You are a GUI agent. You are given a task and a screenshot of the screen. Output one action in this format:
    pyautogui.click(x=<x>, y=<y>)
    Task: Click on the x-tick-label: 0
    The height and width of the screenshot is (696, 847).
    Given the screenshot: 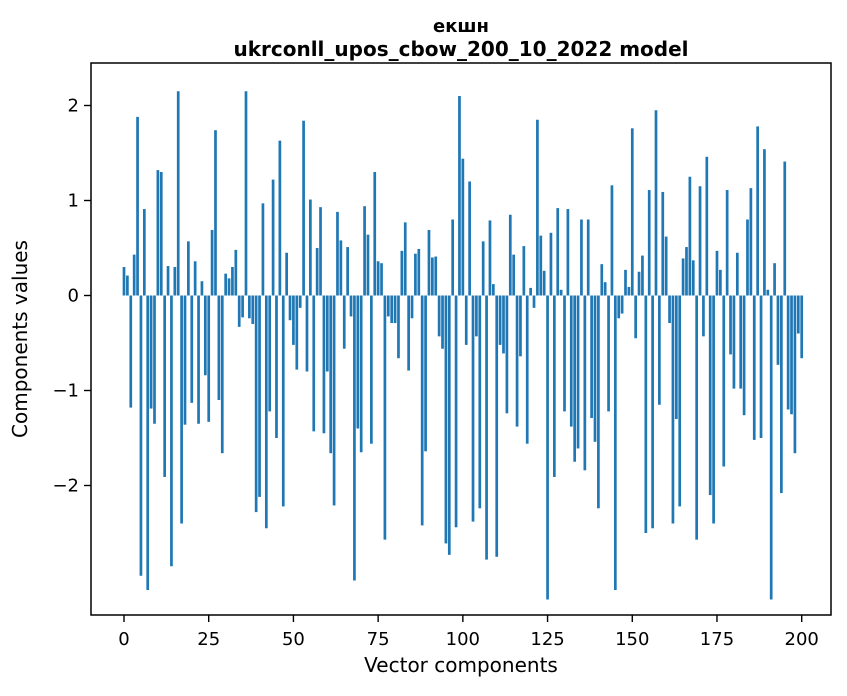 What is the action you would take?
    pyautogui.click(x=123, y=639)
    